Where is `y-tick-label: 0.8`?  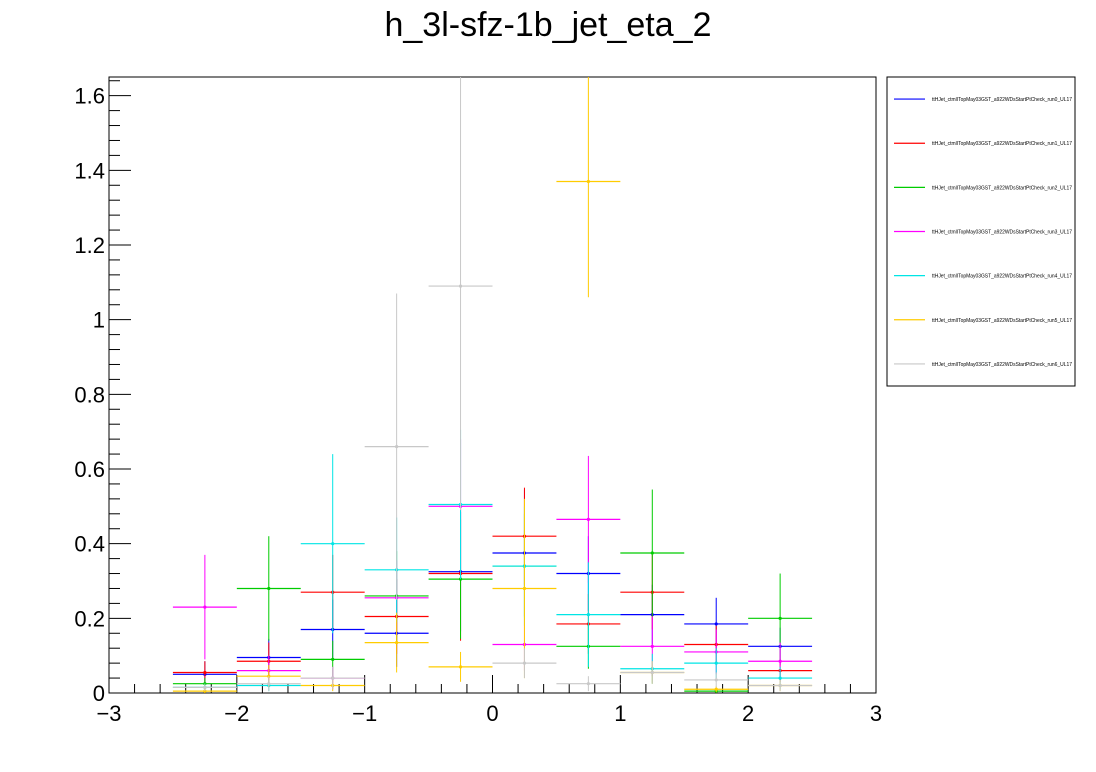
y-tick-label: 0.8 is located at coordinates (89, 394).